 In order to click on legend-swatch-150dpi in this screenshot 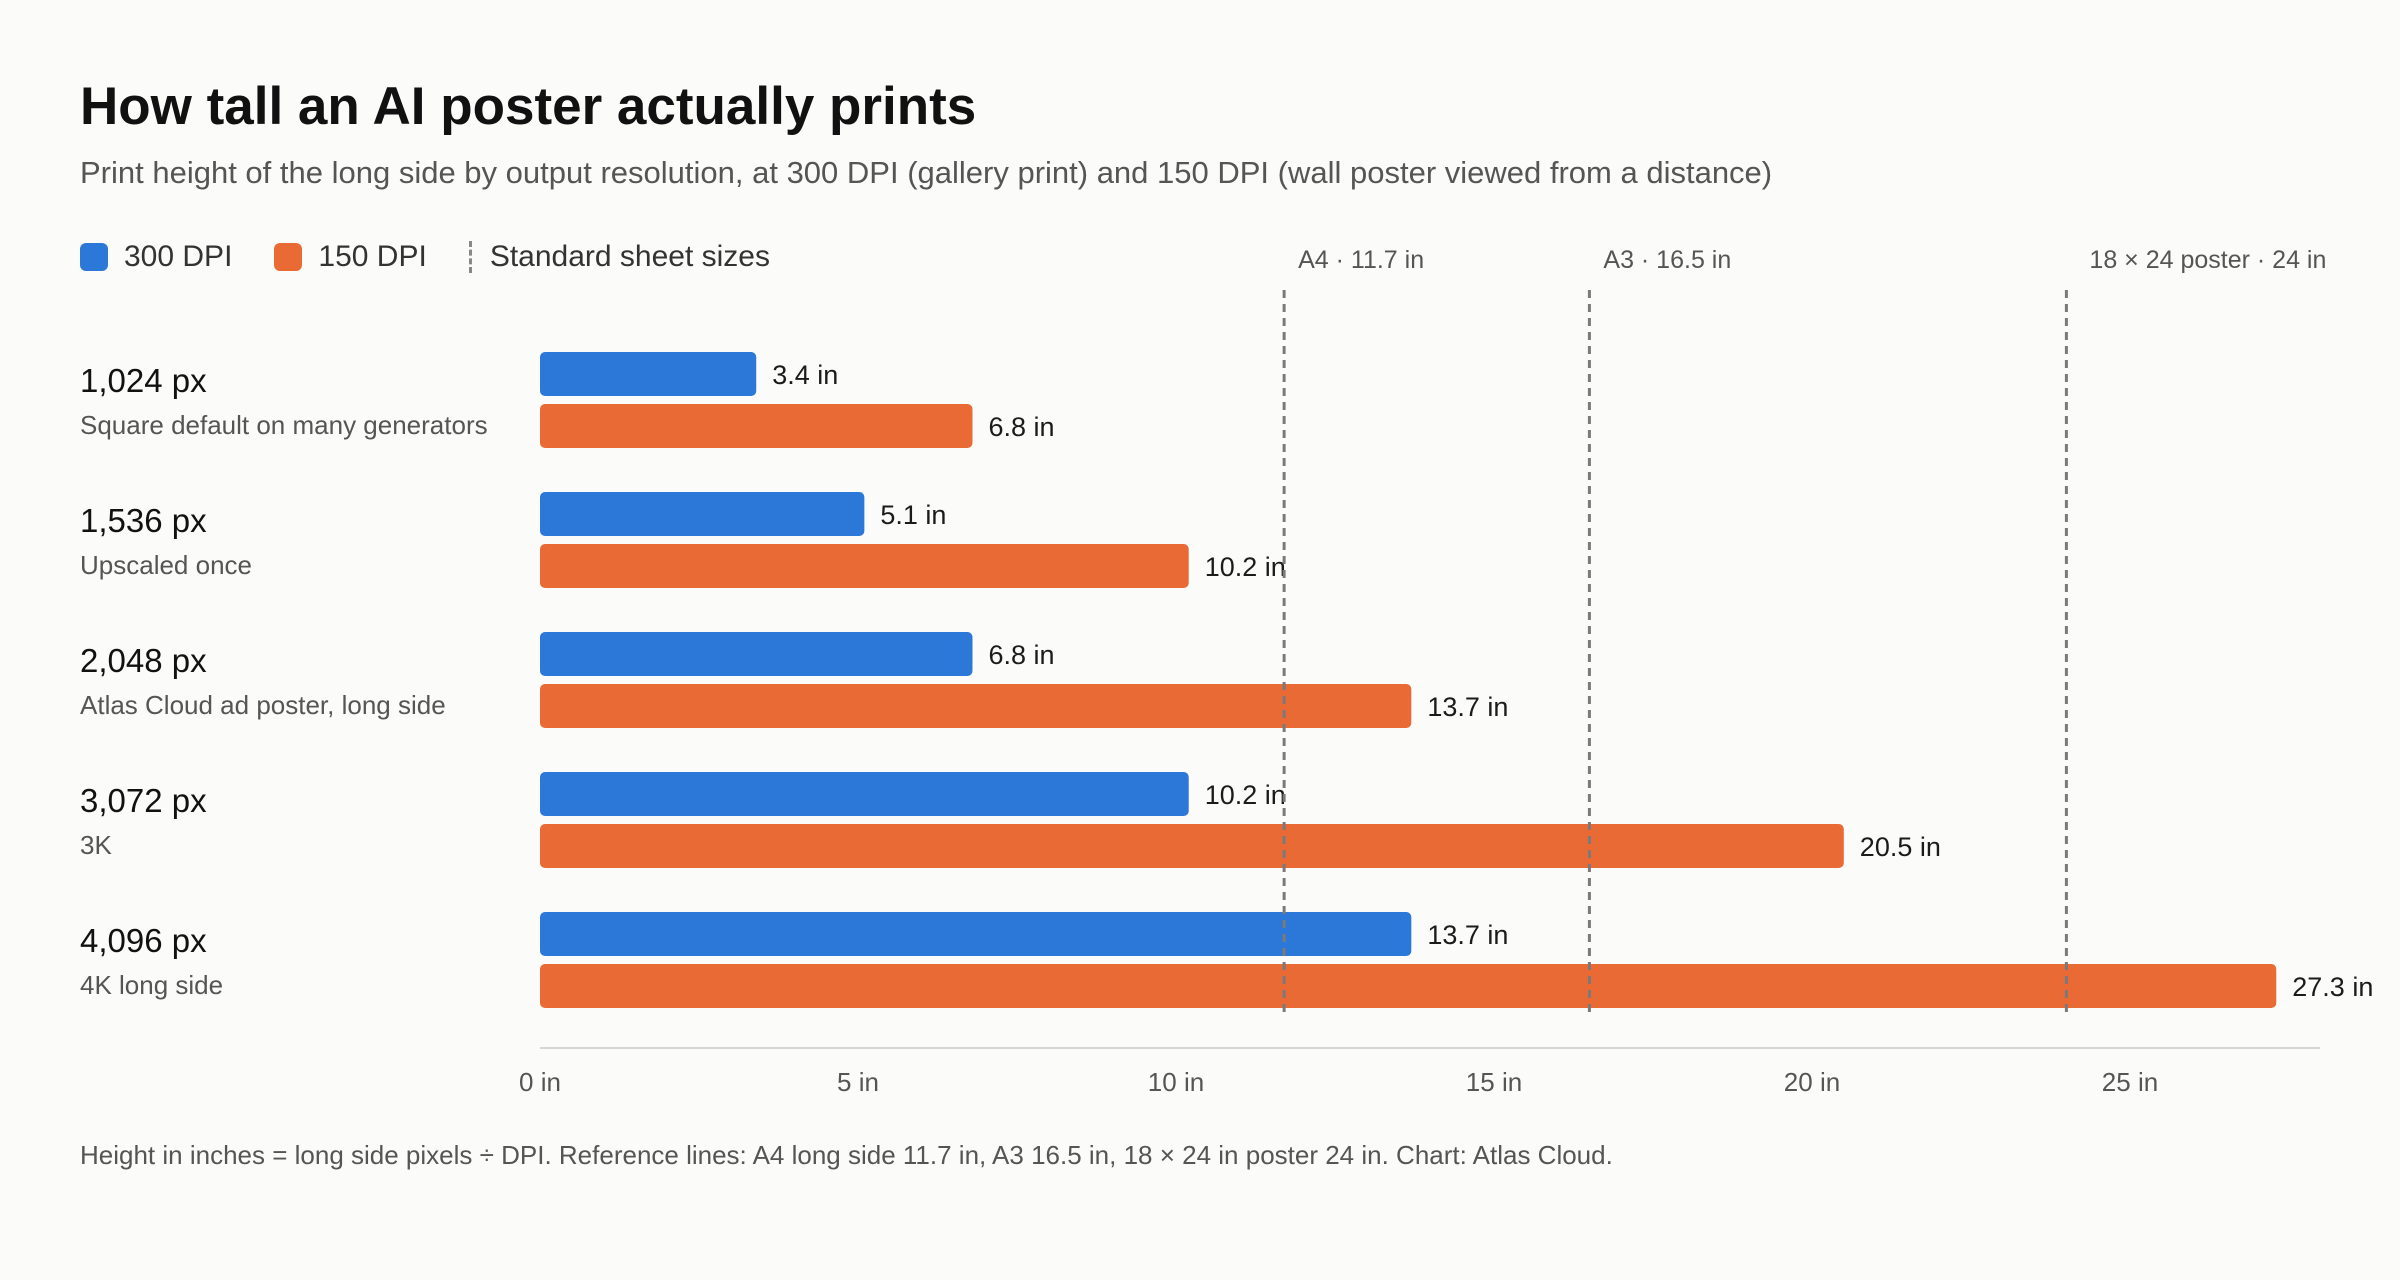, I will do `click(288, 257)`.